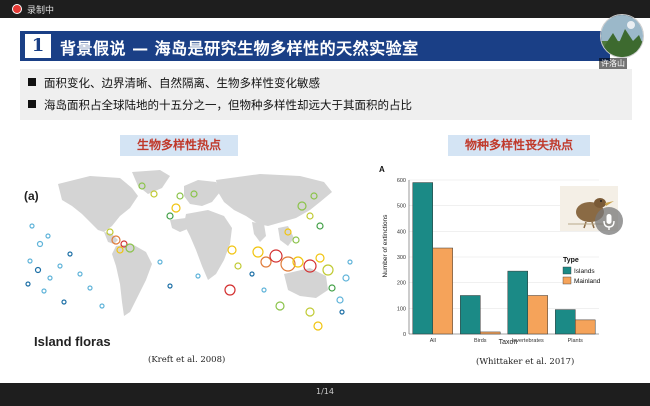 The image size is (650, 406). Describe the element at coordinates (433, 341) in the screenshot. I see `x-tick-label: All` at that location.